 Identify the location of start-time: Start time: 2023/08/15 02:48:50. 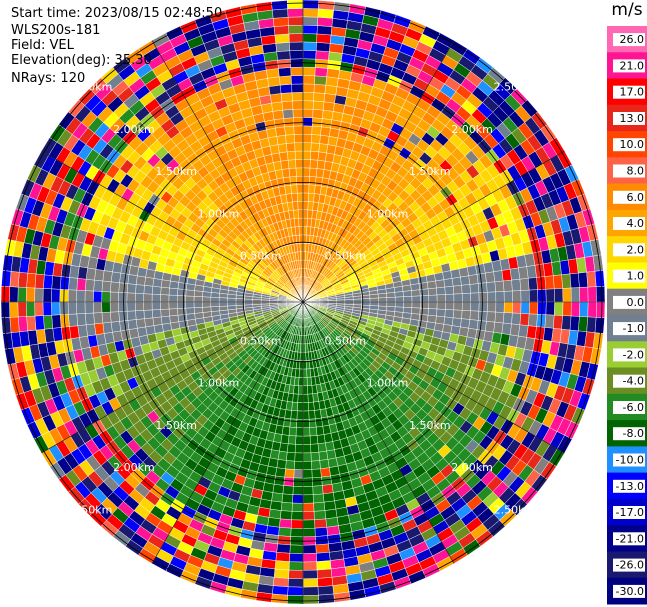
(117, 13).